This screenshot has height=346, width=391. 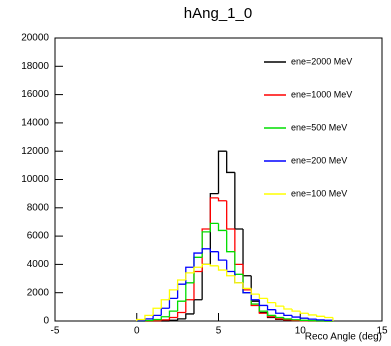 I want to click on x-tick-label: -5, so click(x=55, y=331).